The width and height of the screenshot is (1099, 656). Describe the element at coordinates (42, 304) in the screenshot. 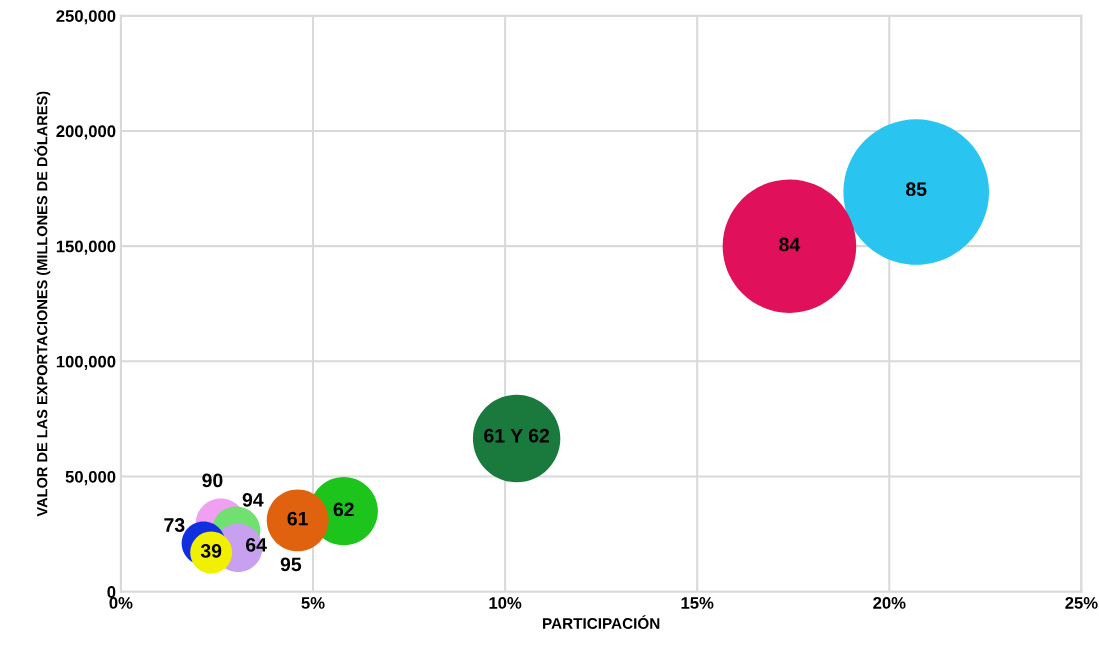

I see `y-axis-title: VALOR DE LAS EXPORTACIONES (MILLONES DE DÓLARES)` at that location.